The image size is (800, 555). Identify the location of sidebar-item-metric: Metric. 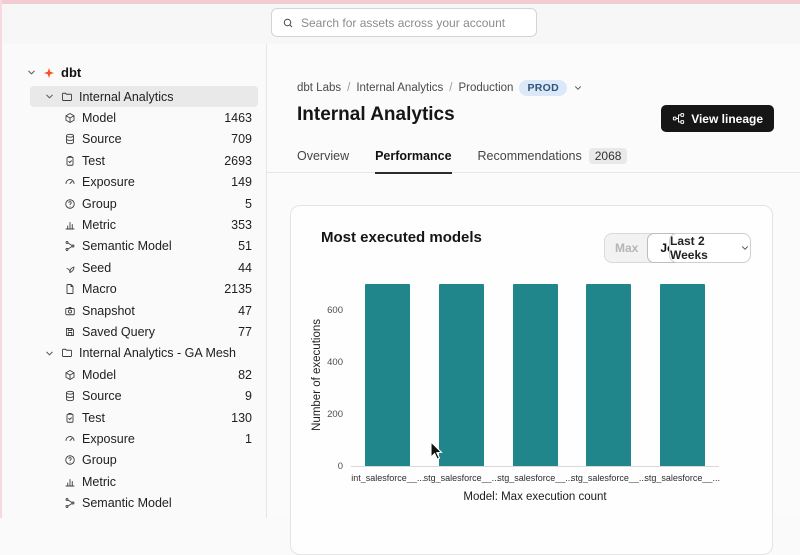
(133, 481).